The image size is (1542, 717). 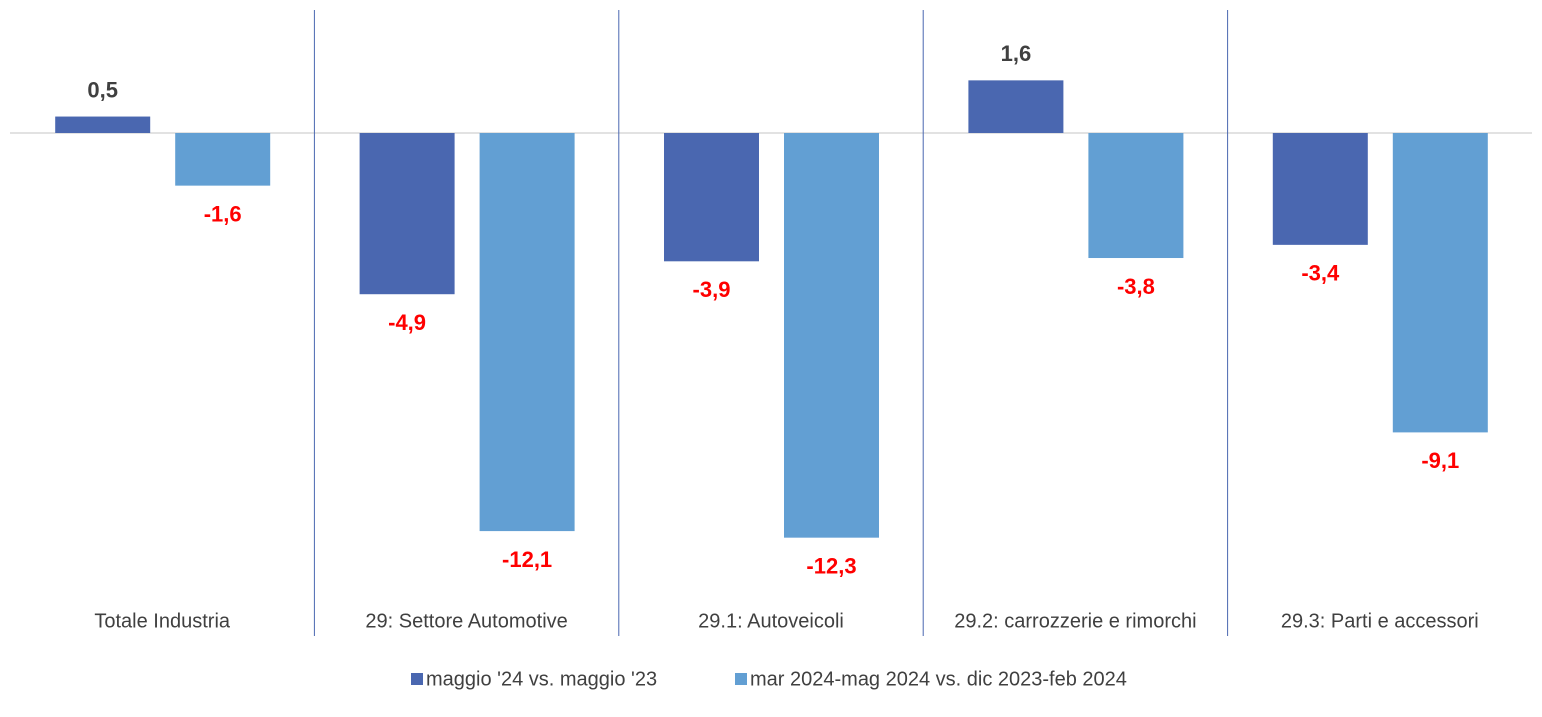 What do you see at coordinates (1380, 621) in the screenshot?
I see `x-tick-label: 29.3: Parti e accessori` at bounding box center [1380, 621].